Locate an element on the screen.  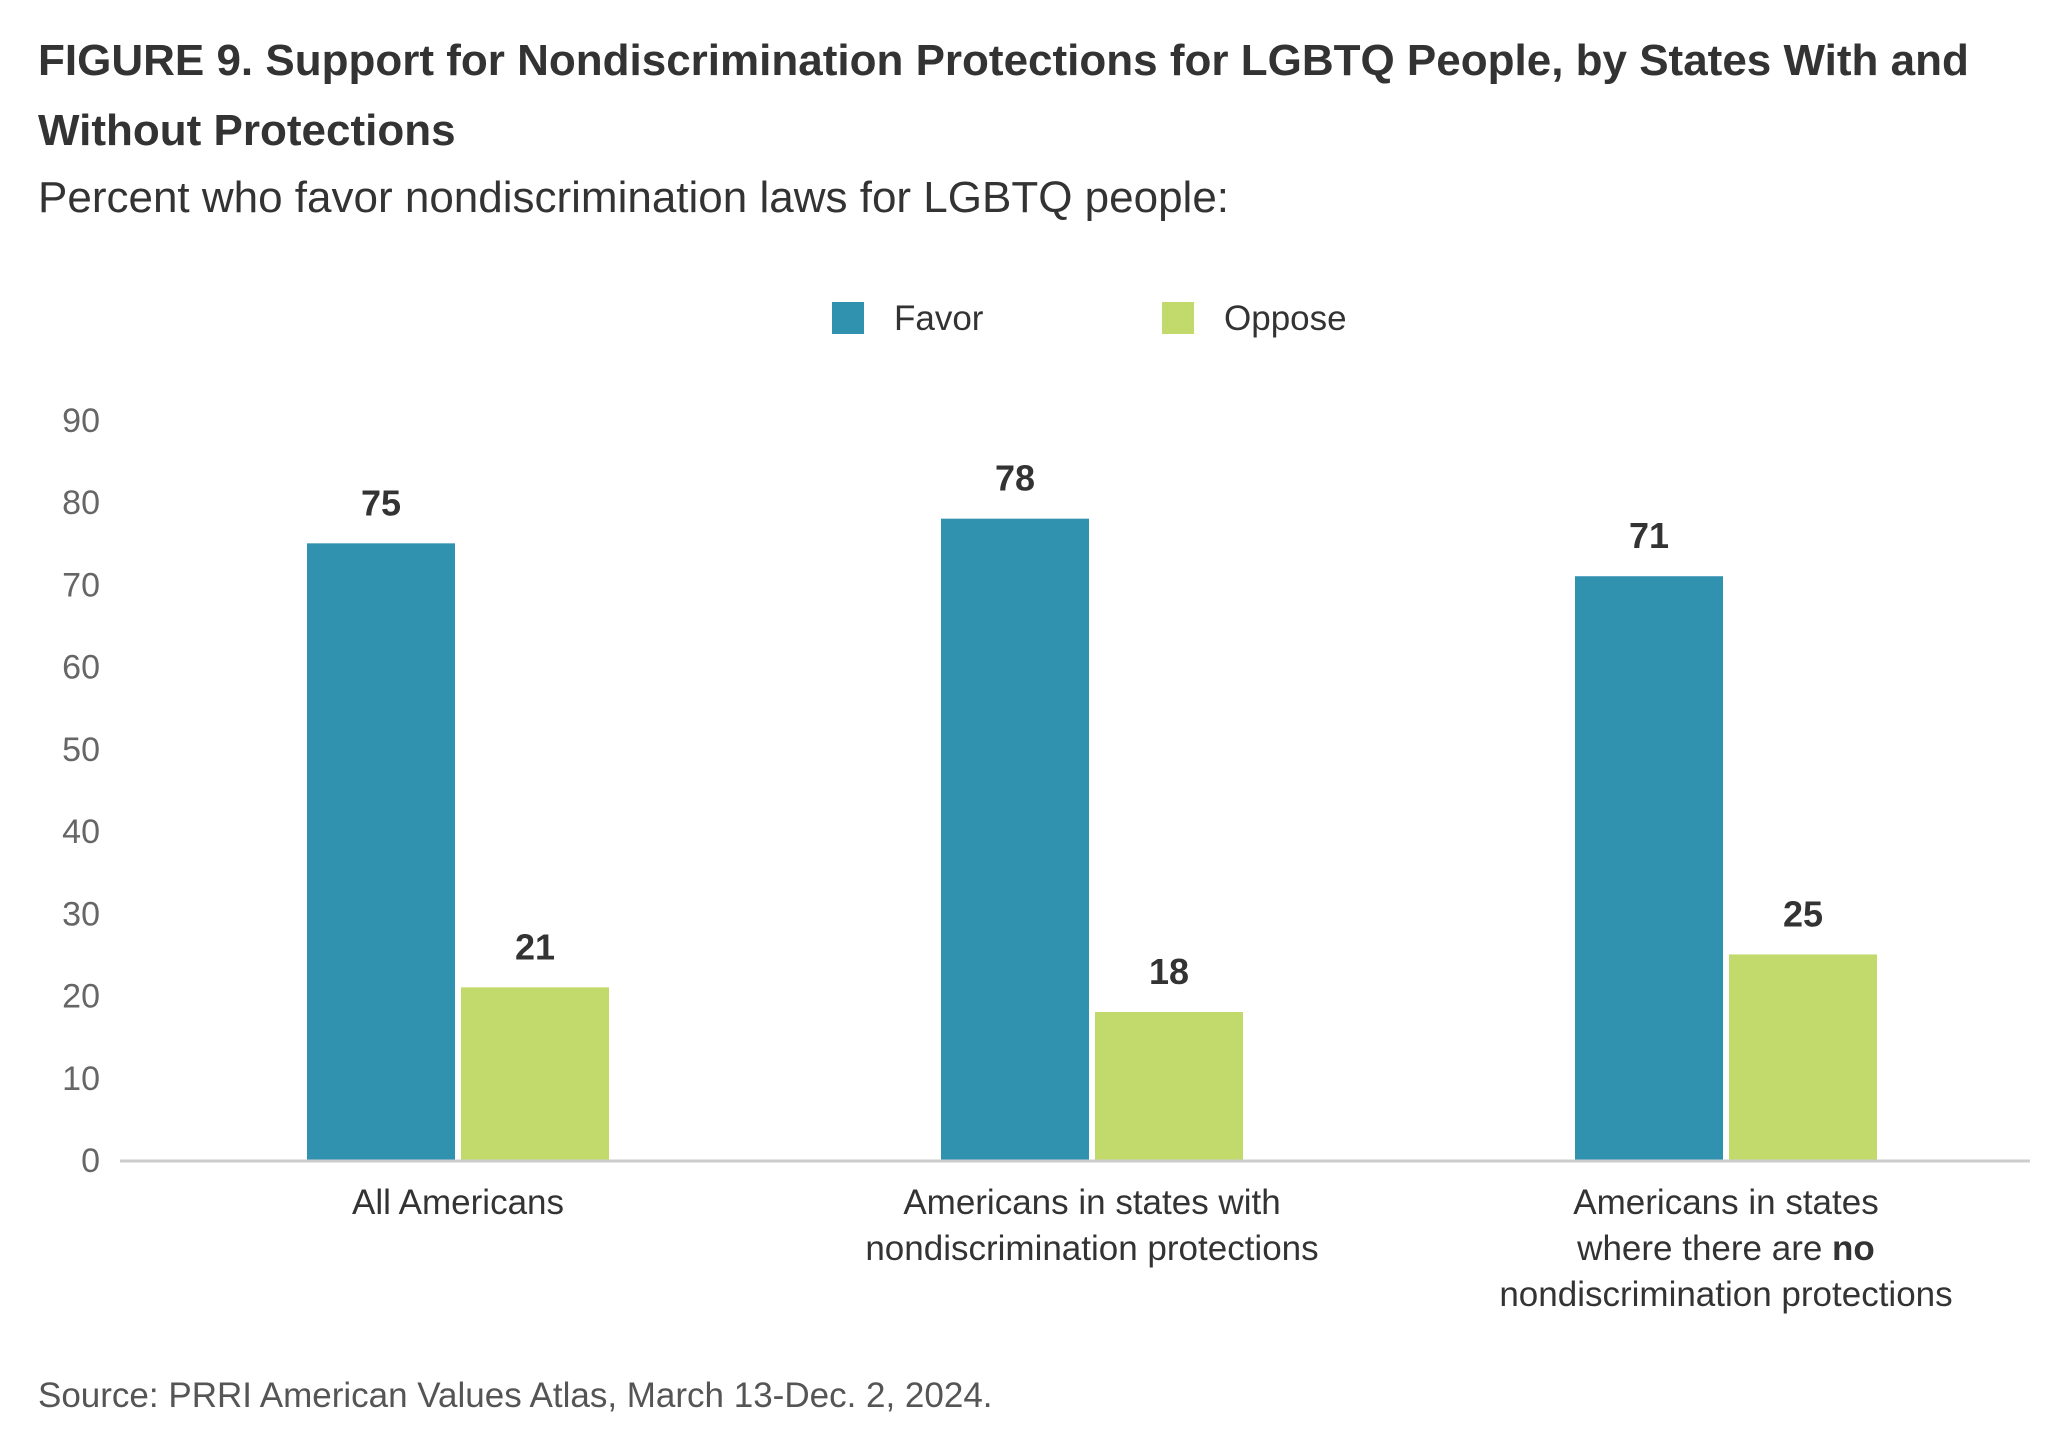
data-label-favor: 75 is located at coordinates (381, 502).